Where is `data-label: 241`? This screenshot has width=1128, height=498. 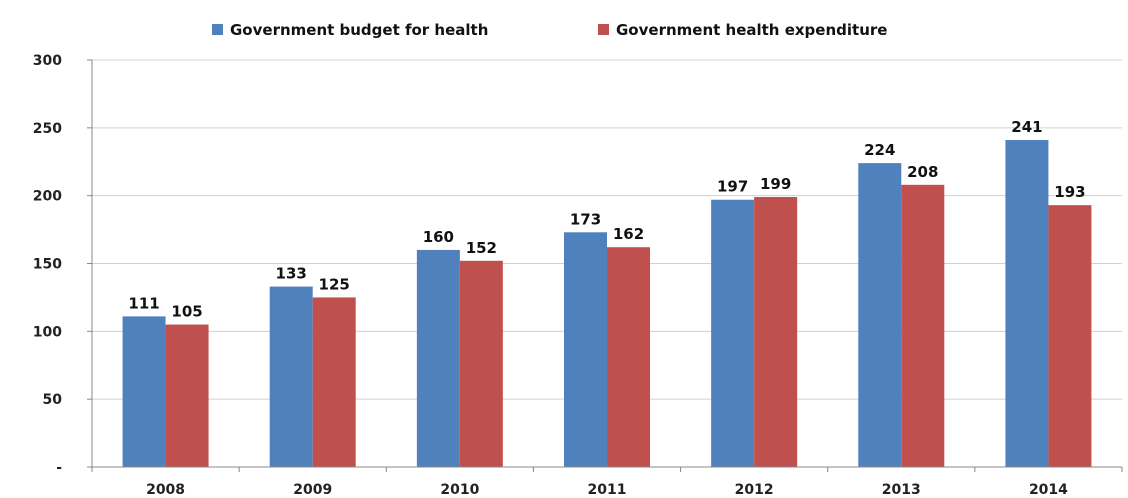
data-label: 241 is located at coordinates (1026, 127).